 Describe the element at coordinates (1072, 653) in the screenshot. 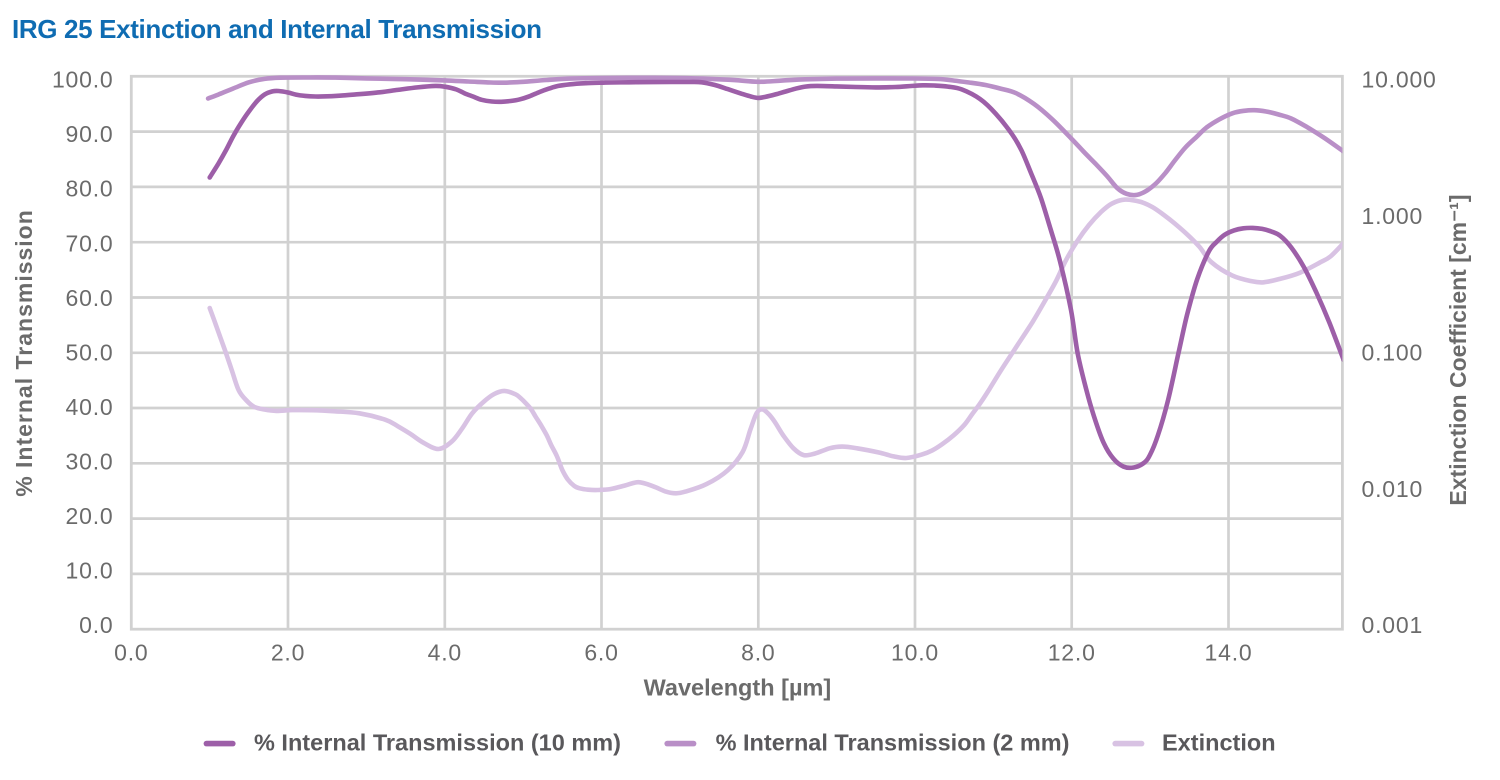

I see `svg-text: 12.0` at that location.